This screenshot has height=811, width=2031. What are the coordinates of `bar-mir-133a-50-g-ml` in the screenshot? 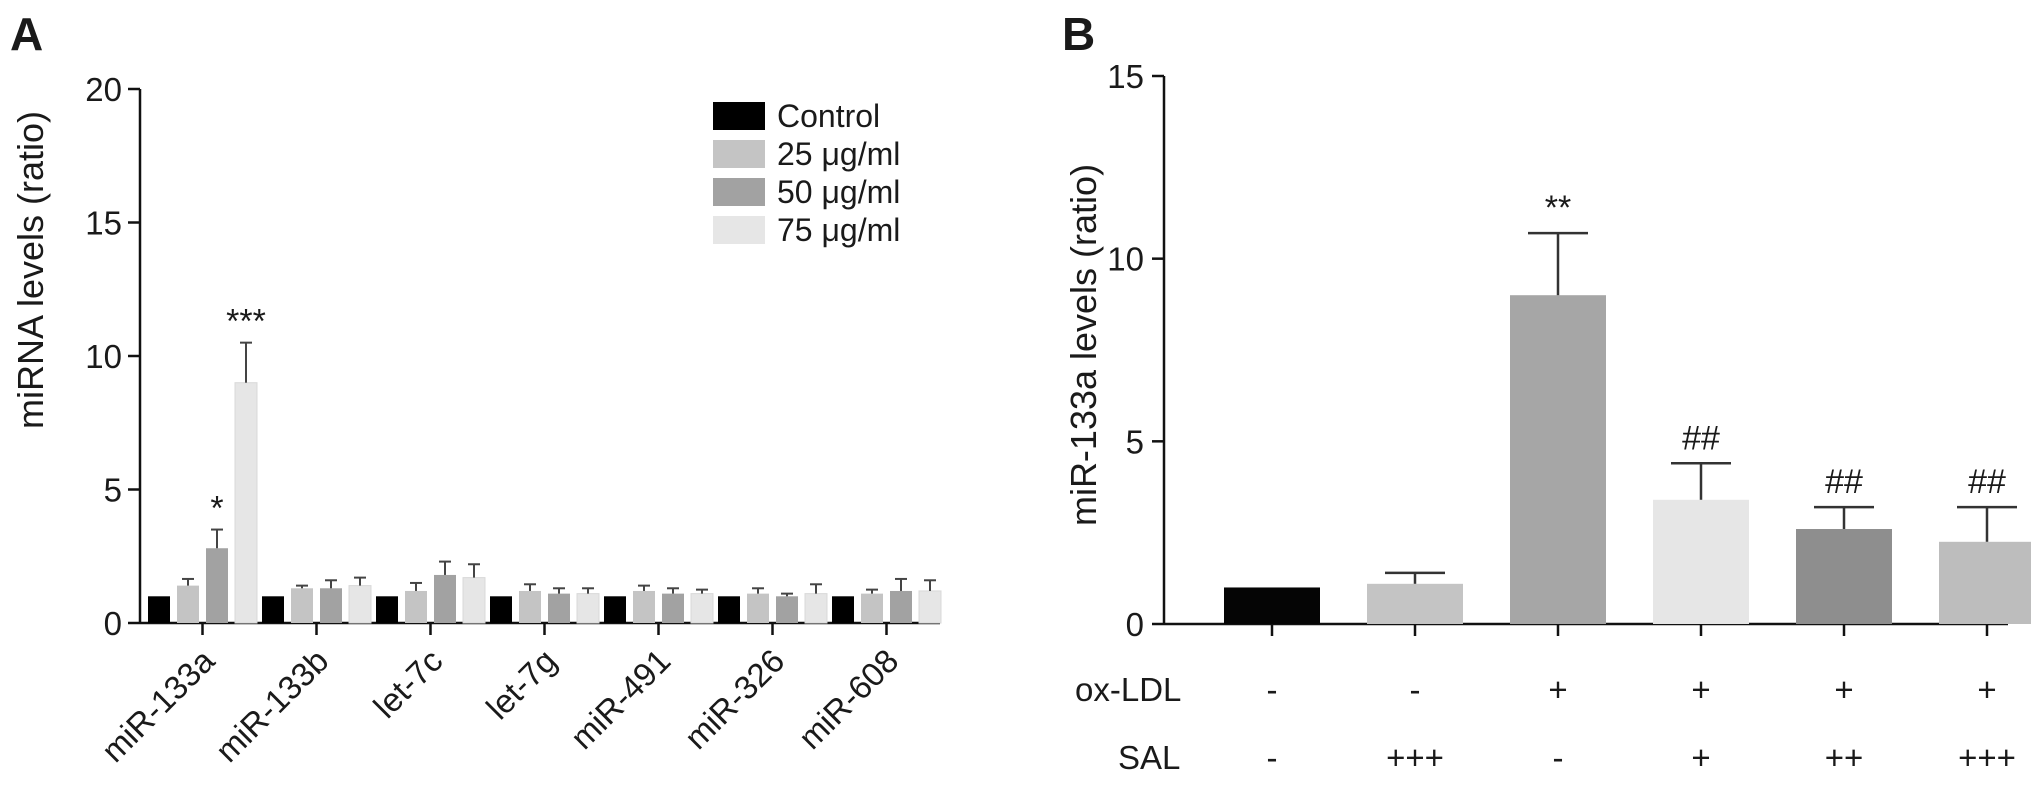 It's located at (217, 585).